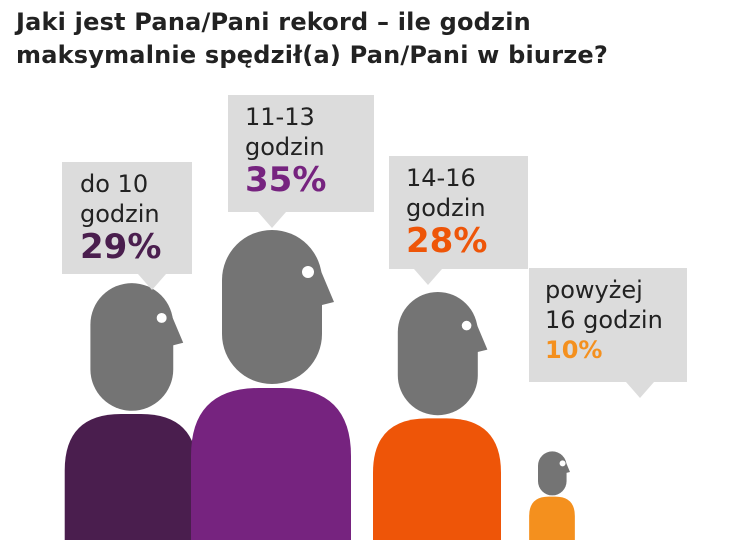  I want to click on category-label-line-1-1: do 10, so click(114, 184).